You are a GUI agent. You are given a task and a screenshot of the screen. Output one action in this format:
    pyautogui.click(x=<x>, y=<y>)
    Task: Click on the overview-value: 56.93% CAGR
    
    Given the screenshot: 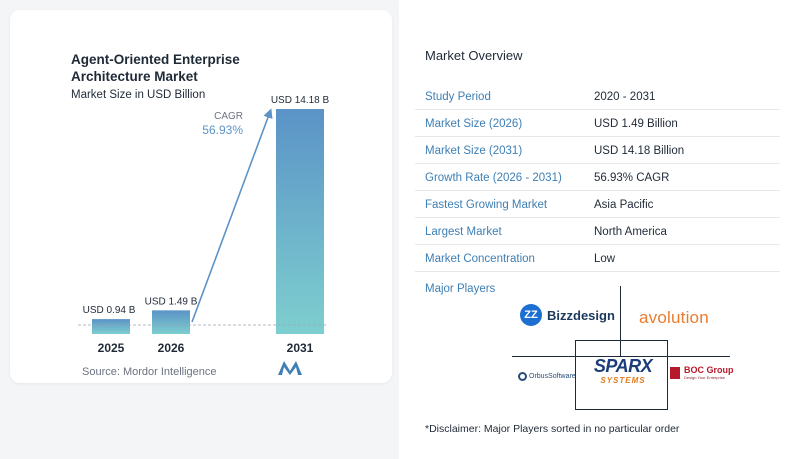 What is the action you would take?
    pyautogui.click(x=632, y=178)
    